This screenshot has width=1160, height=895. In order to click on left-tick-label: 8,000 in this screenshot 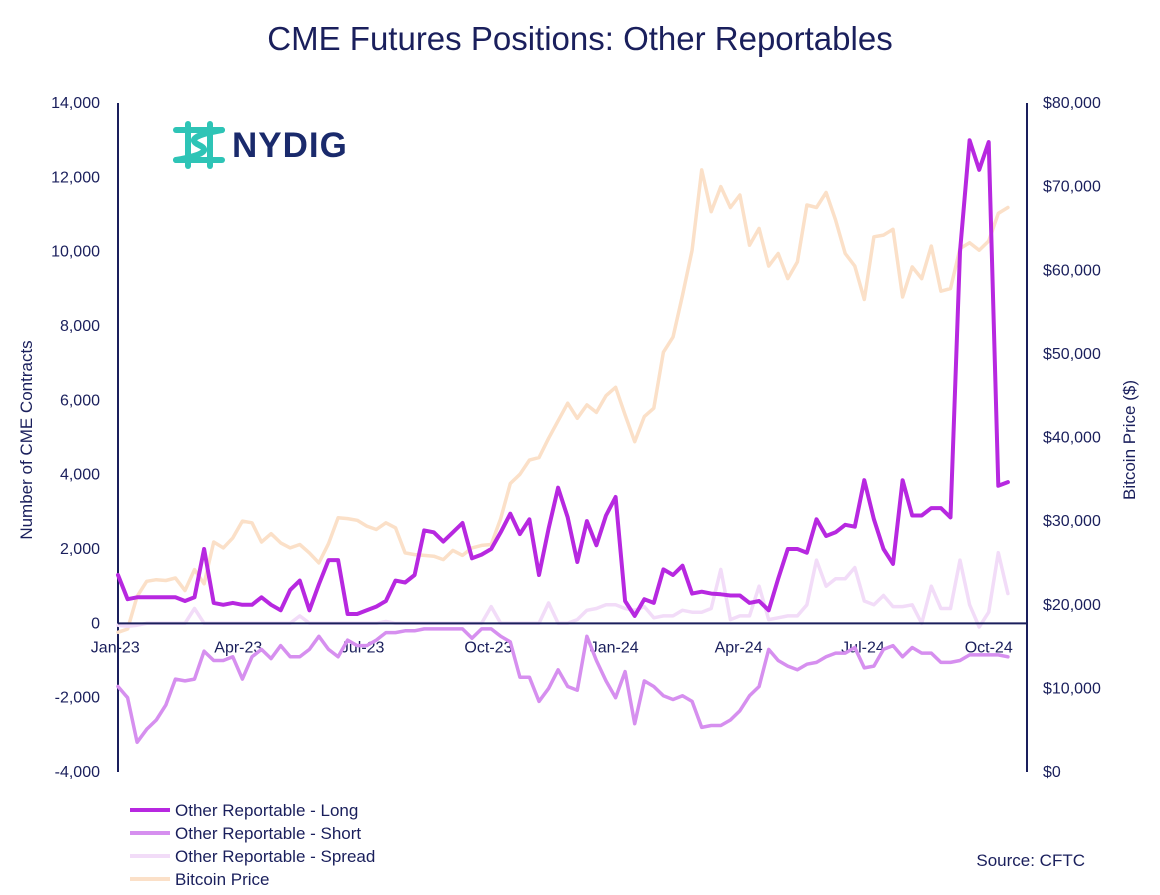, I will do `click(80, 326)`.